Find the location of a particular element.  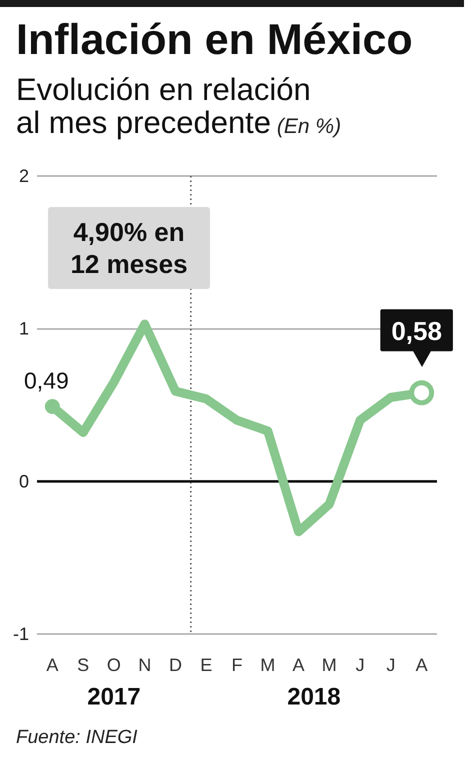

y-axis-title: (En %) is located at coordinates (309, 126).